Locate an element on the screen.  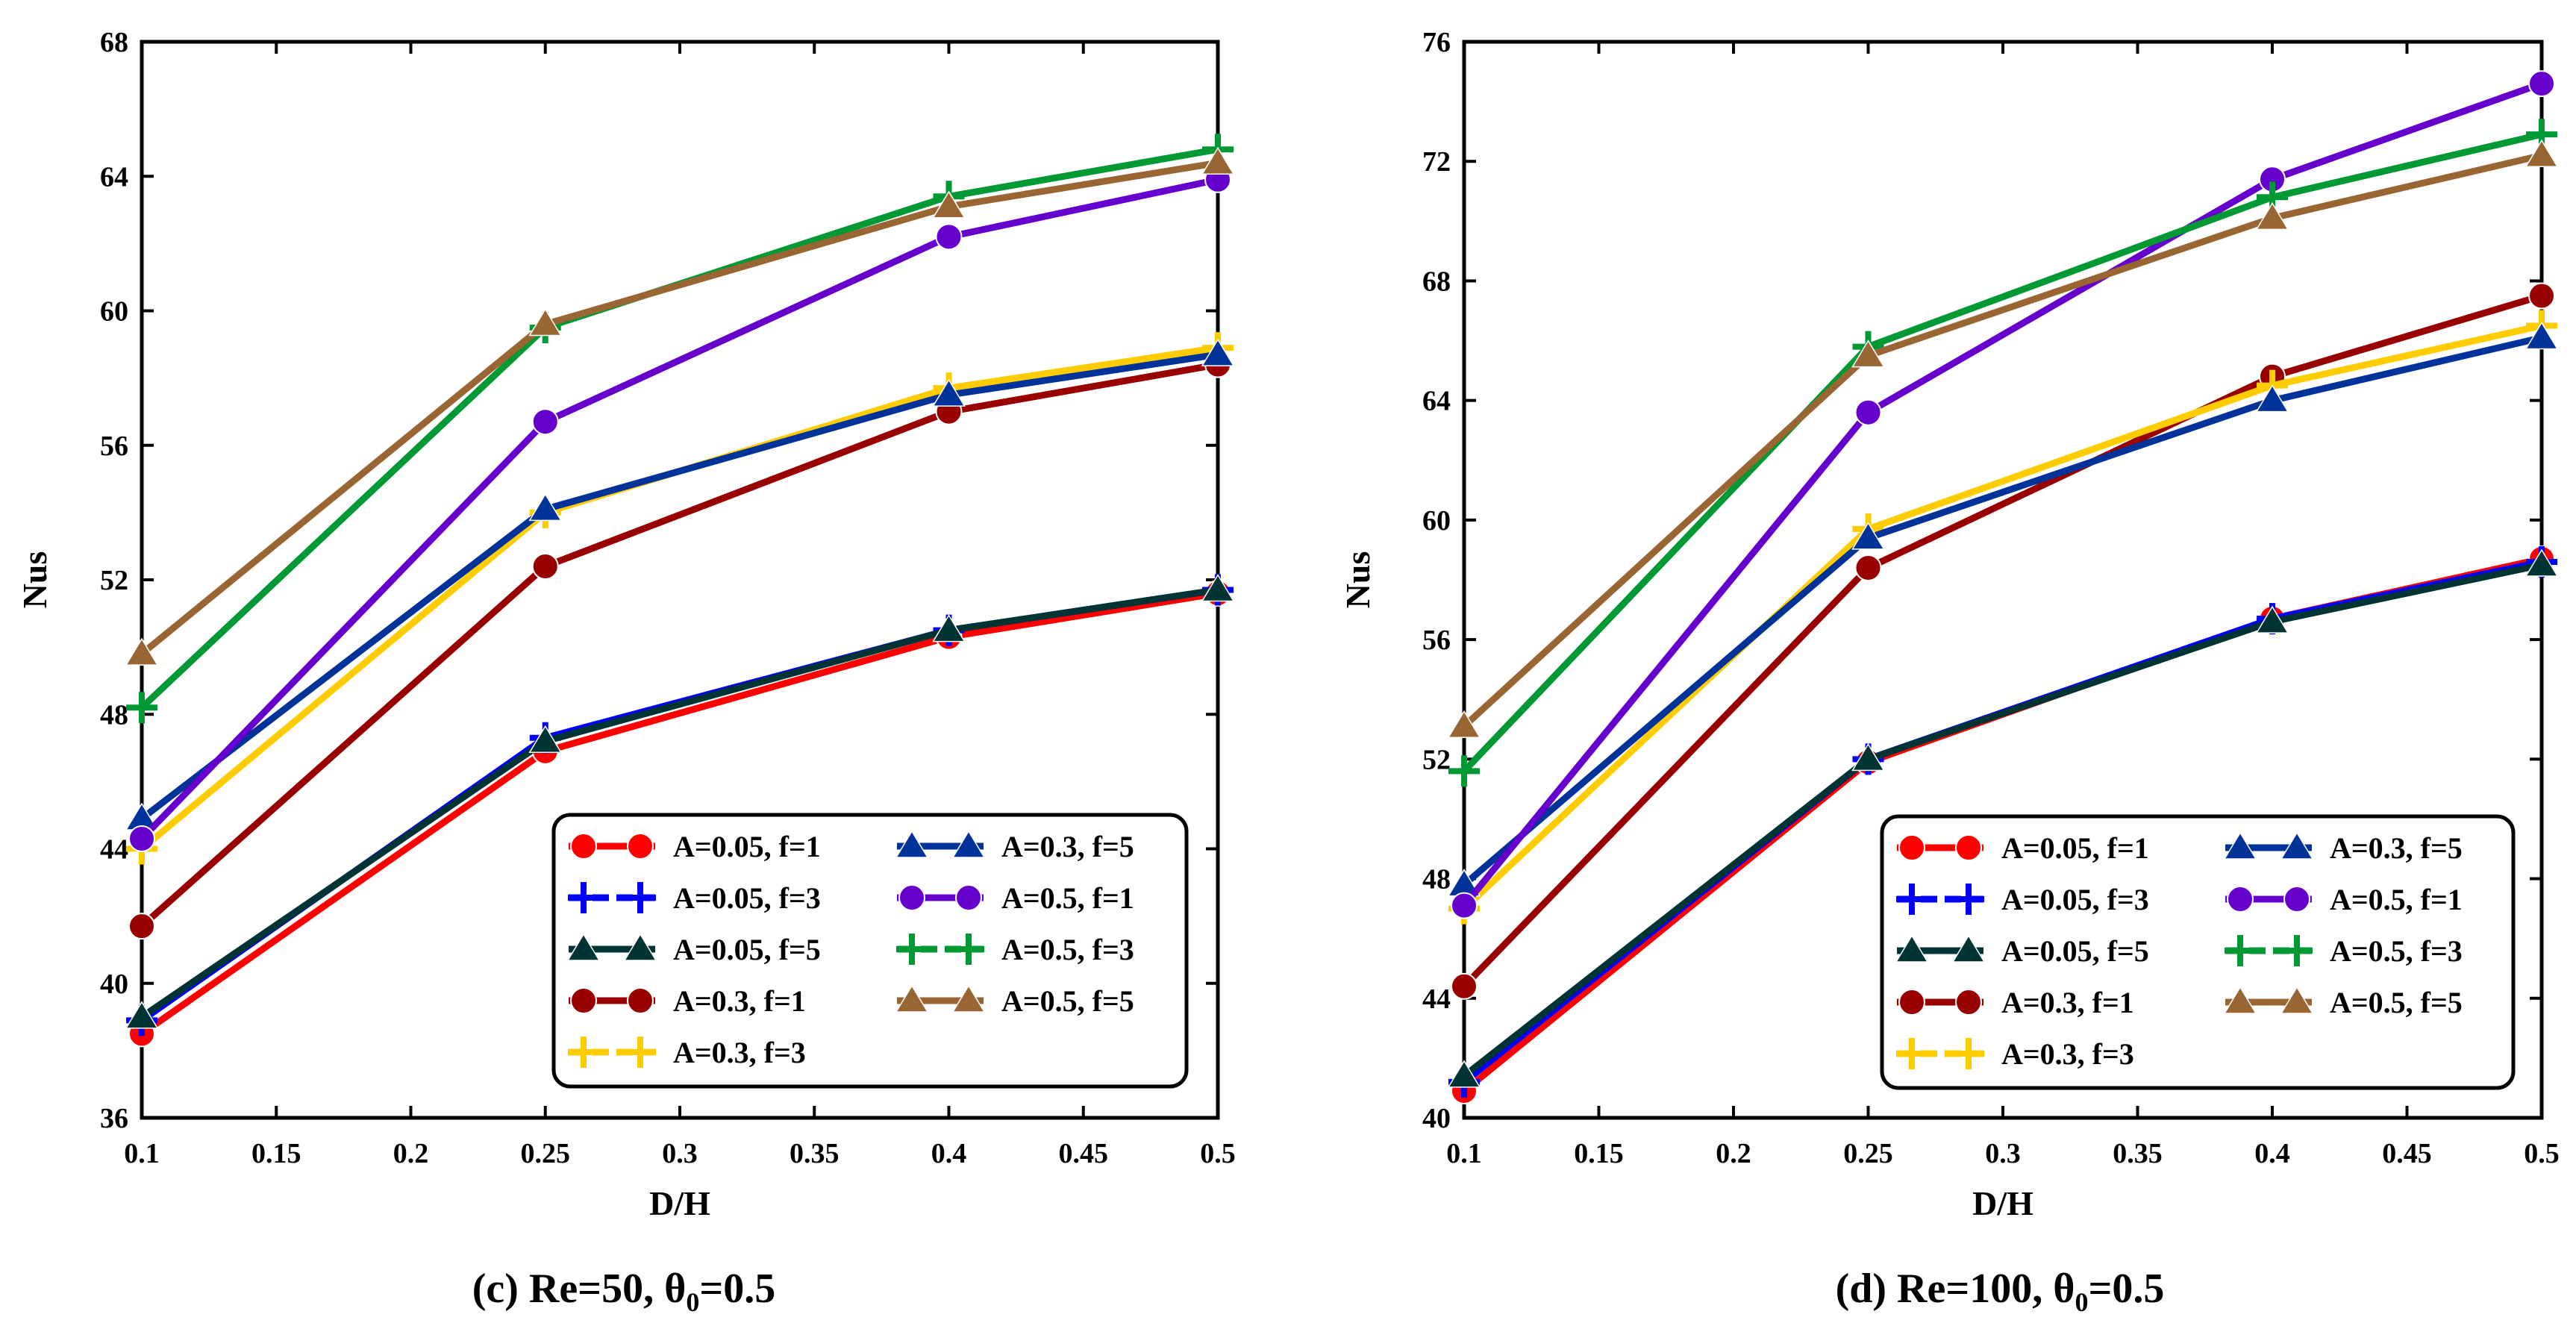
x-tick-label: 0.2 is located at coordinates (1733, 1153).